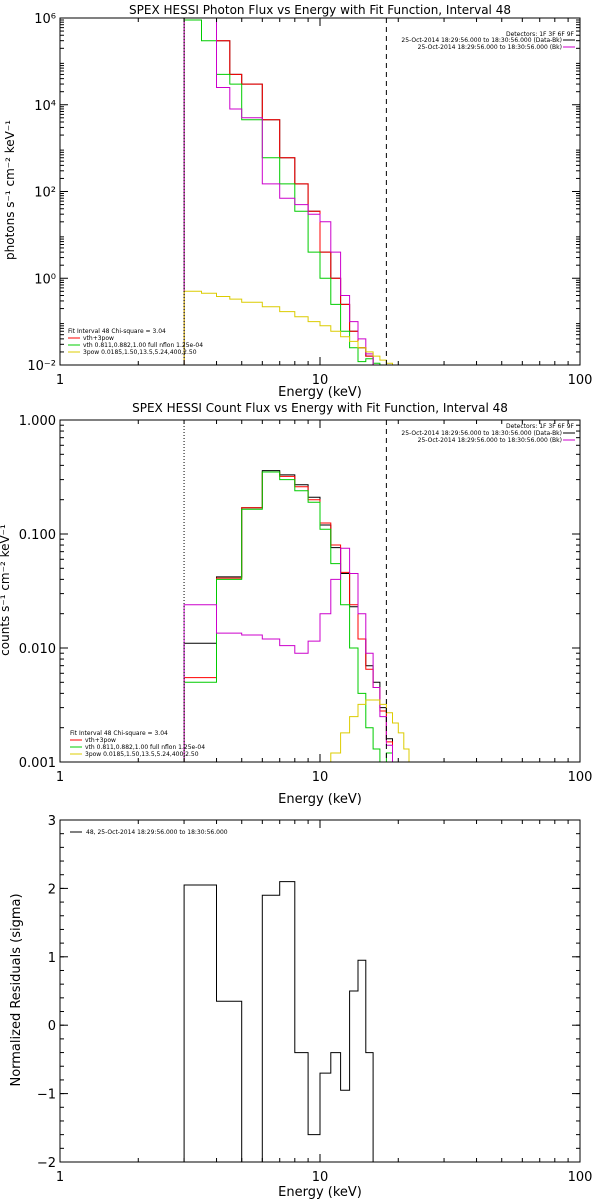 This screenshot has height=1200, width=600. I want to click on count-series-data-bk, so click(288, 616).